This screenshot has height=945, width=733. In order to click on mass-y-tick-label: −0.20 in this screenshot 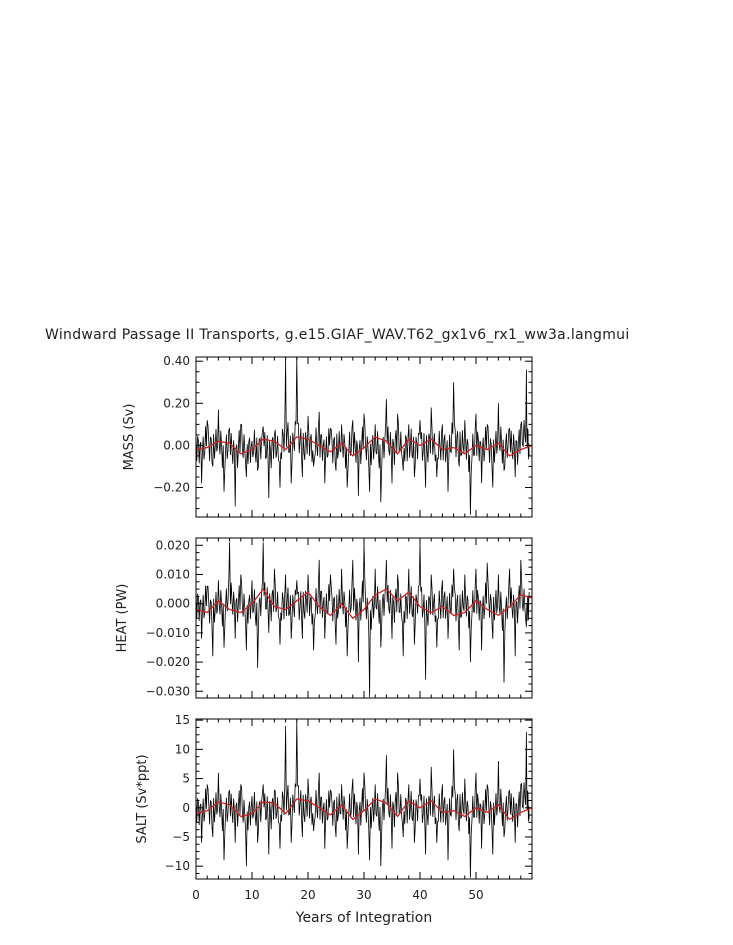, I will do `click(171, 488)`.